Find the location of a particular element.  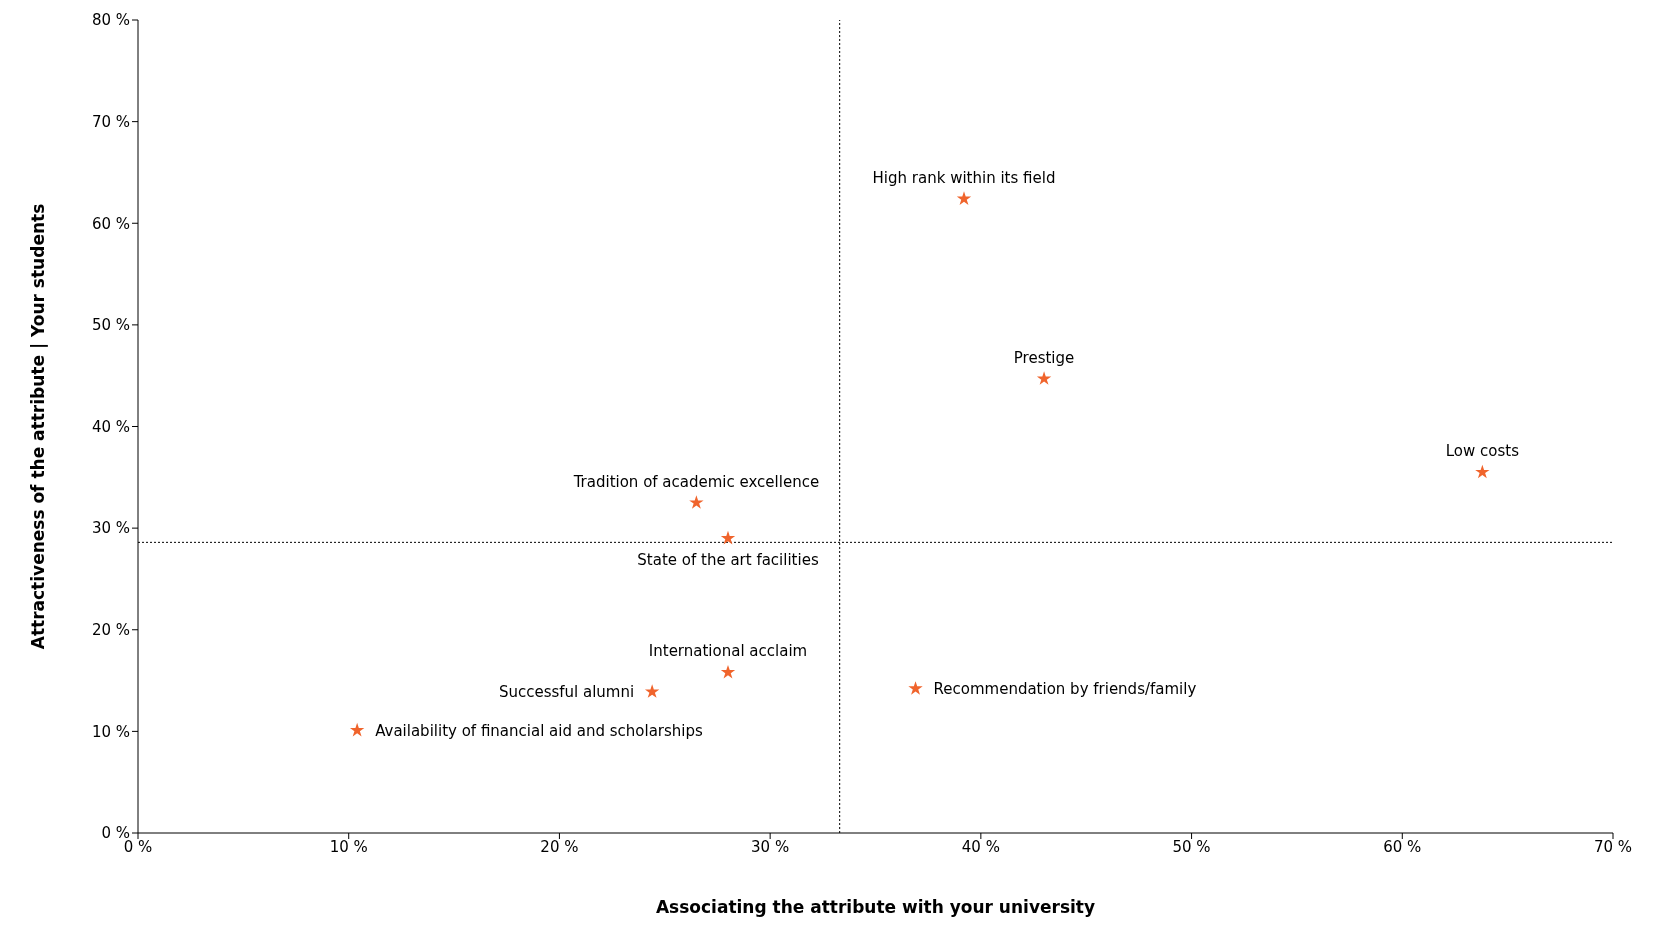

y-tick-label: 80 % is located at coordinates (110, 20).